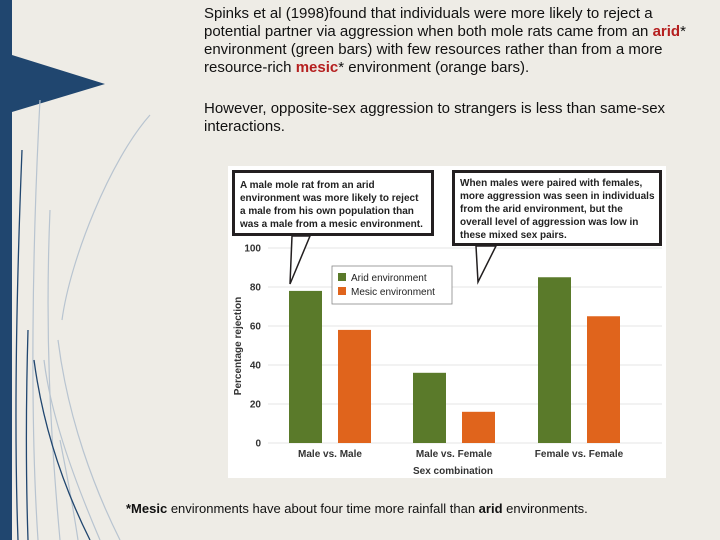 The image size is (720, 540). Describe the element at coordinates (393, 292) in the screenshot. I see `legend-label-mesic: Mesic environment` at that location.